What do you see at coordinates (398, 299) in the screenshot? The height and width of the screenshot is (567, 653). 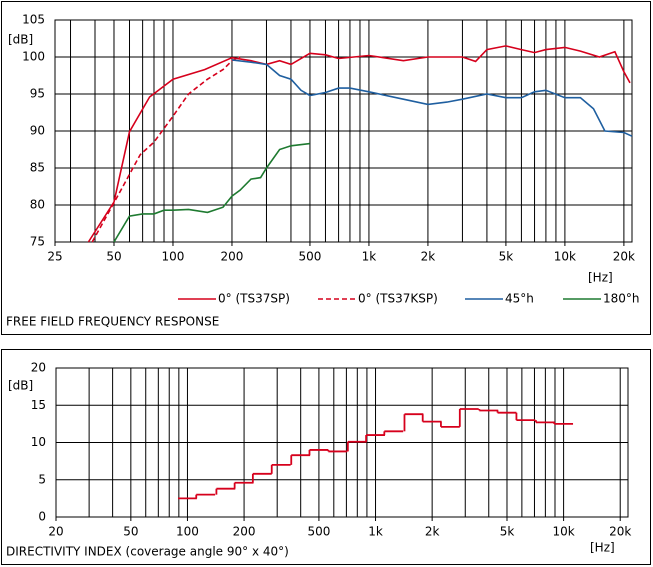 I see `legend-label: 0° (TS37KSP)` at bounding box center [398, 299].